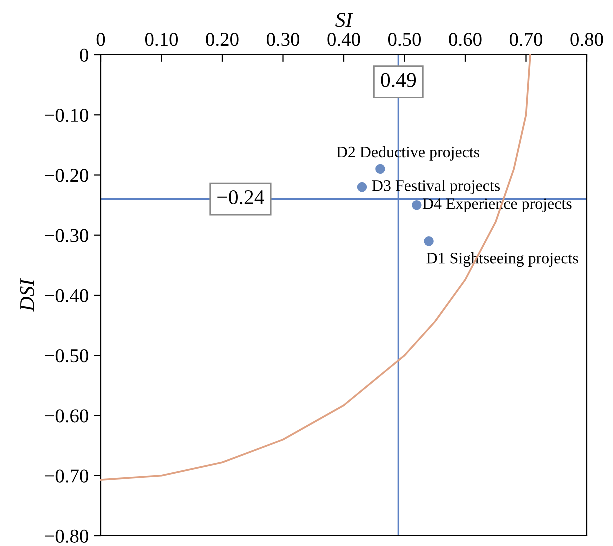  What do you see at coordinates (405, 39) in the screenshot?
I see `x-tick-label: 0.50` at bounding box center [405, 39].